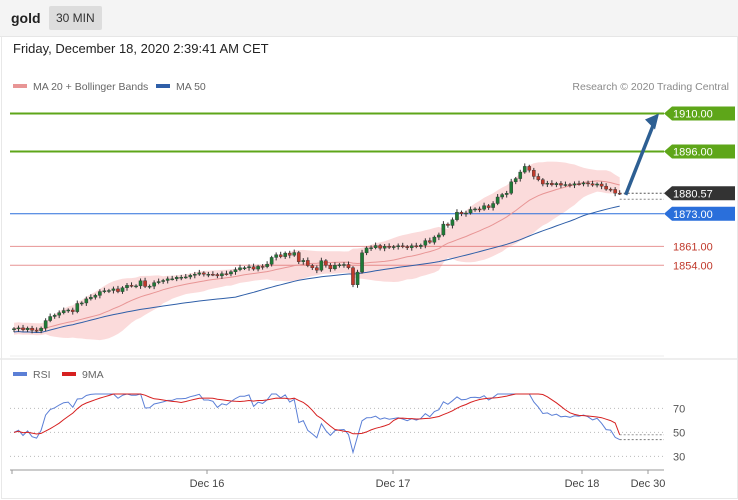 The width and height of the screenshot is (738, 500). I want to click on legend-label: MA 50, so click(191, 87).